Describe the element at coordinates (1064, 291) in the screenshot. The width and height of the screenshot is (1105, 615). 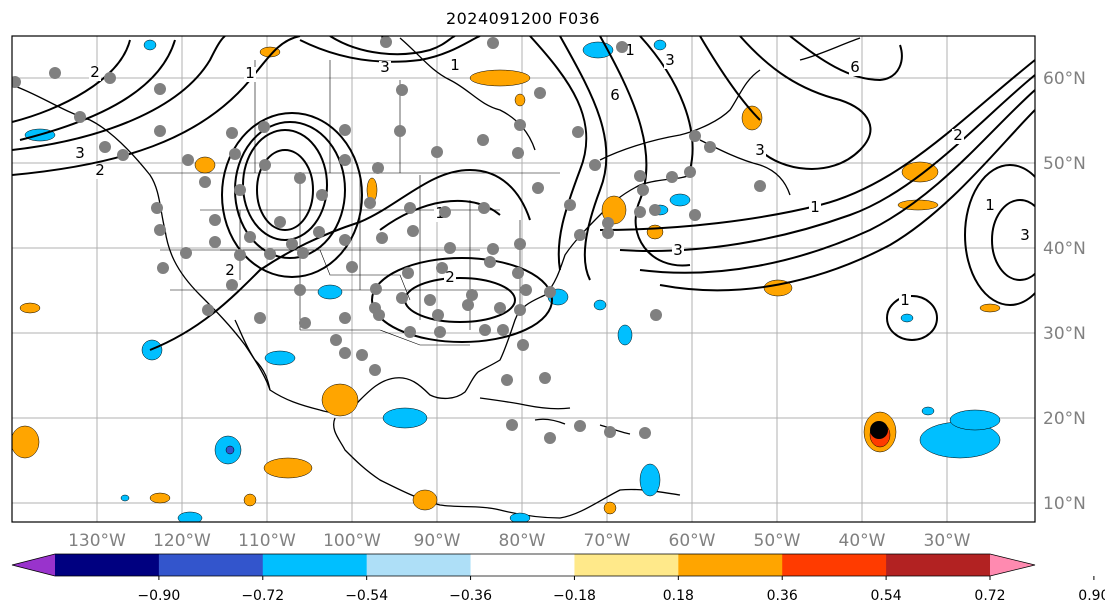
I see `latitude-axis-labels: 60°N 50°N 40°N 30°N 20°N 10°N` at that location.